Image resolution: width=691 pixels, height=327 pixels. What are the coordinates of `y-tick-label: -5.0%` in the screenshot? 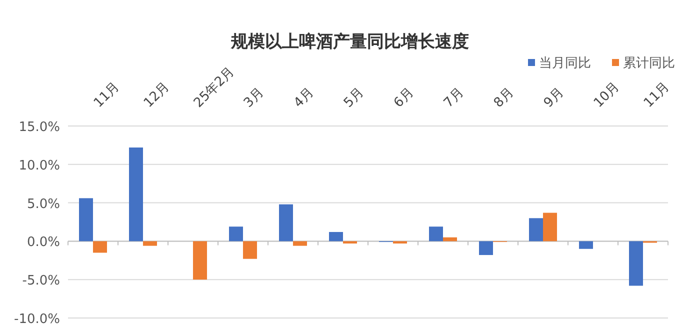 It's located at (41, 281).